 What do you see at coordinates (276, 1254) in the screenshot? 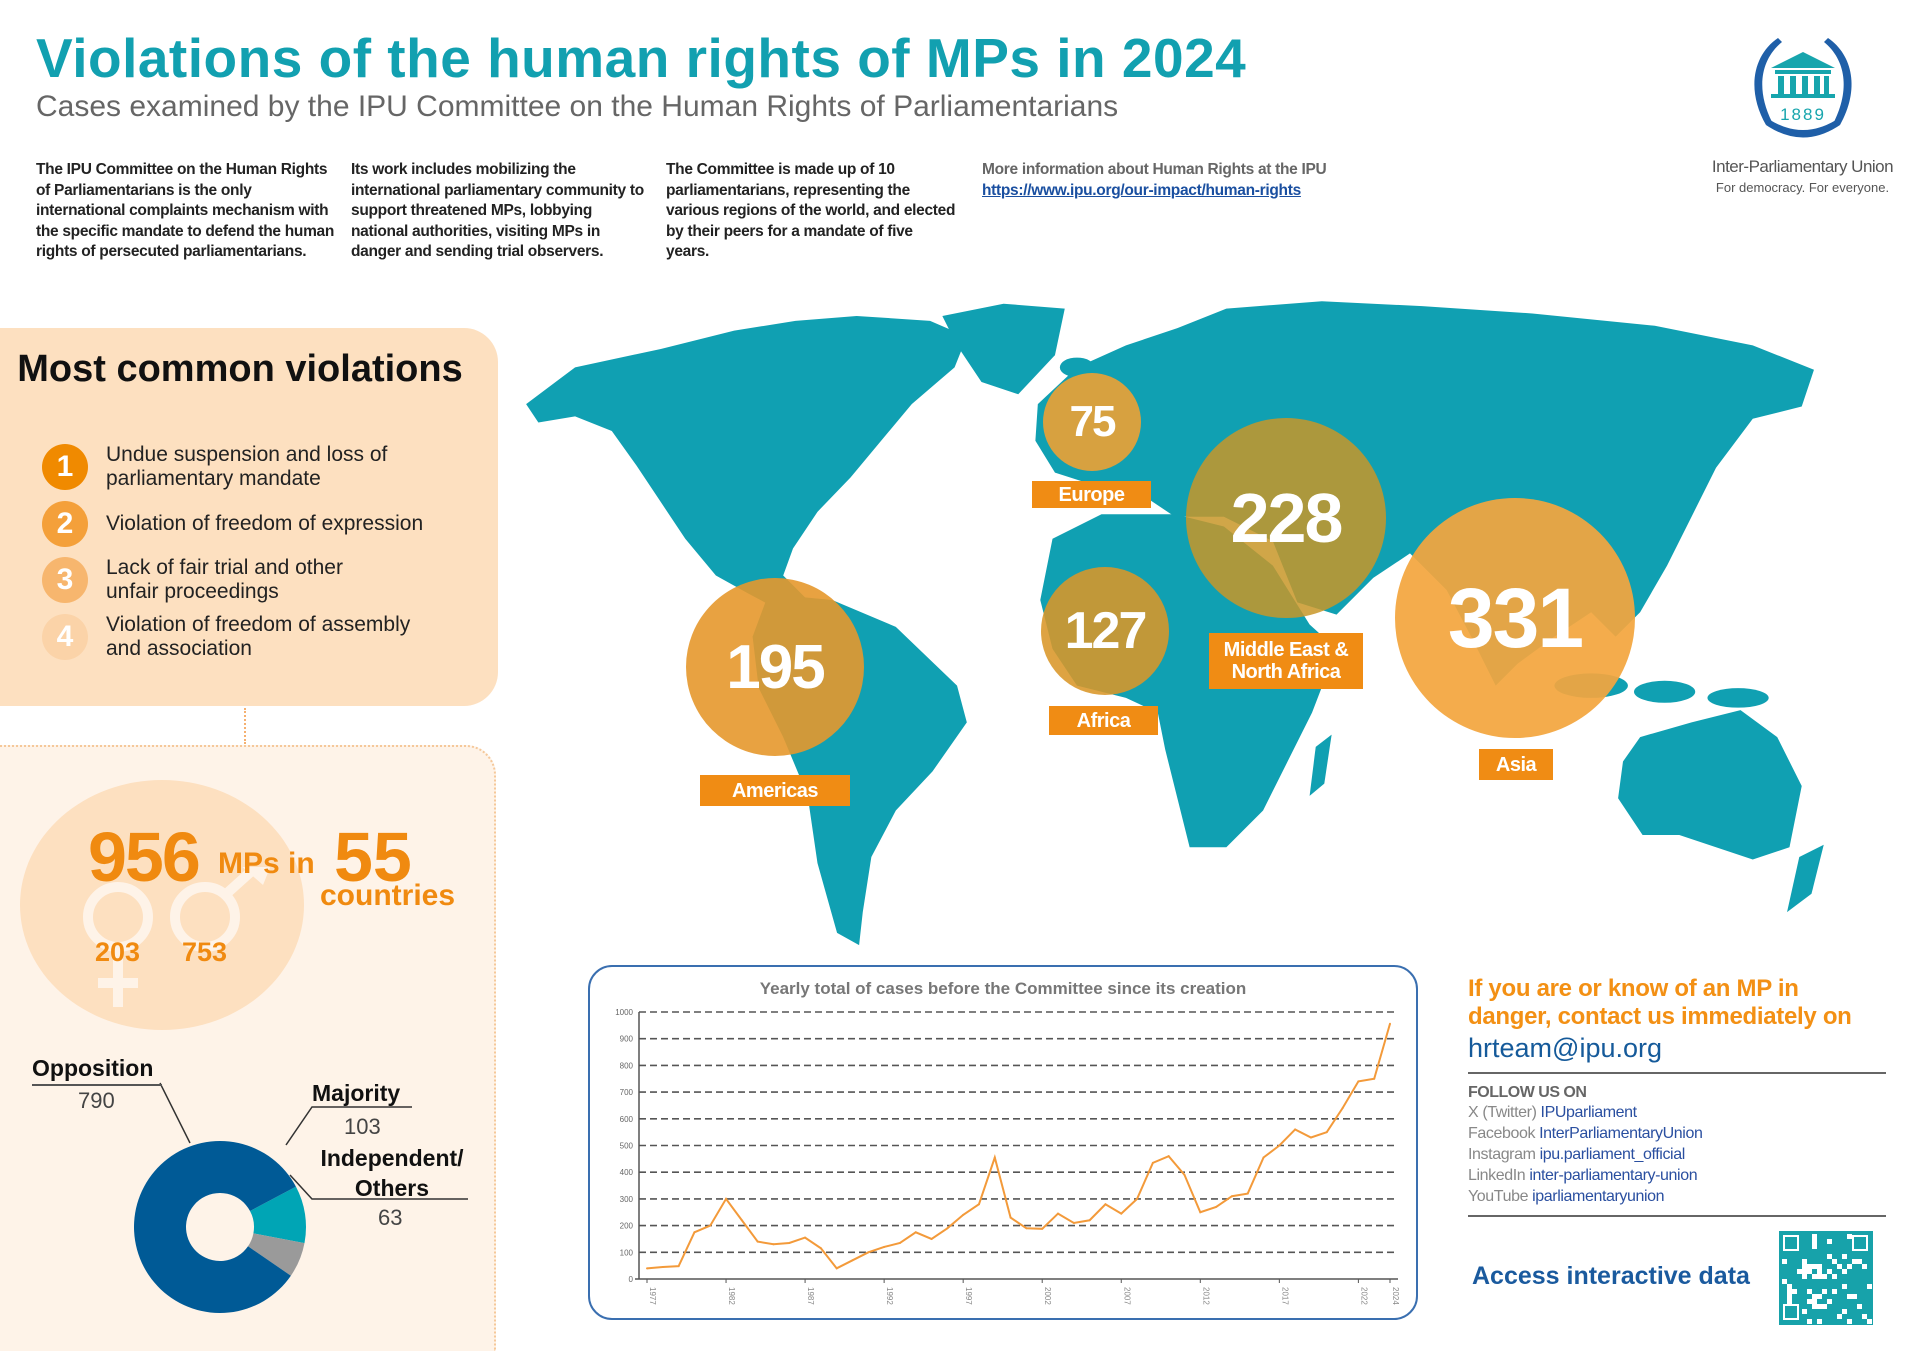
I see `donut-slice-independent-others` at bounding box center [276, 1254].